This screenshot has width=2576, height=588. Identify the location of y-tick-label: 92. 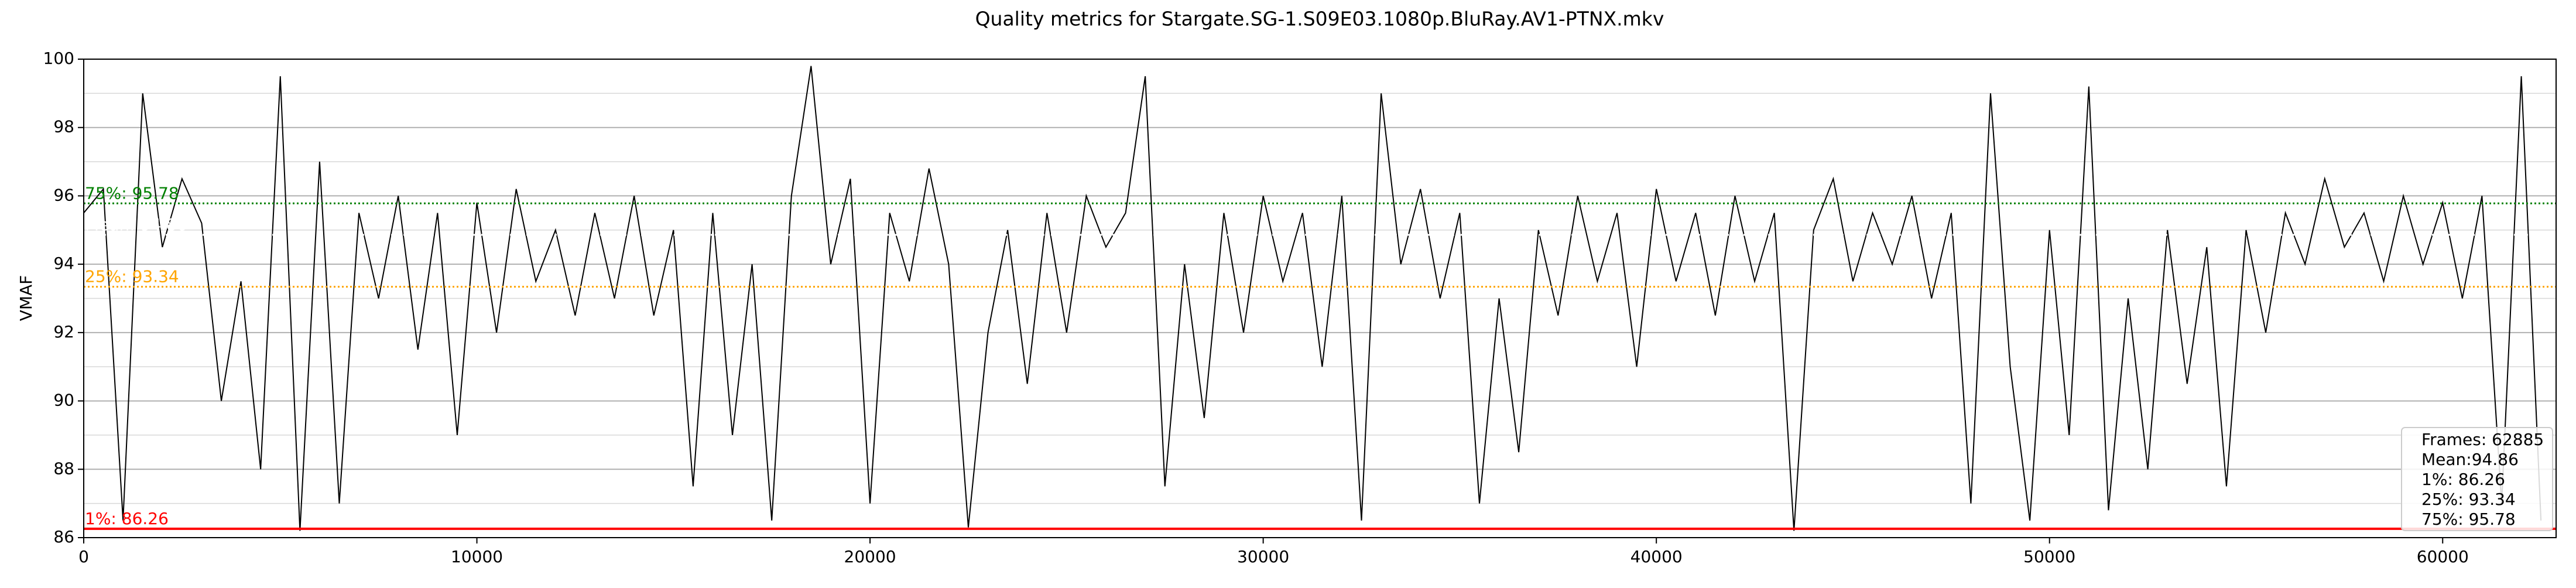
(63, 331).